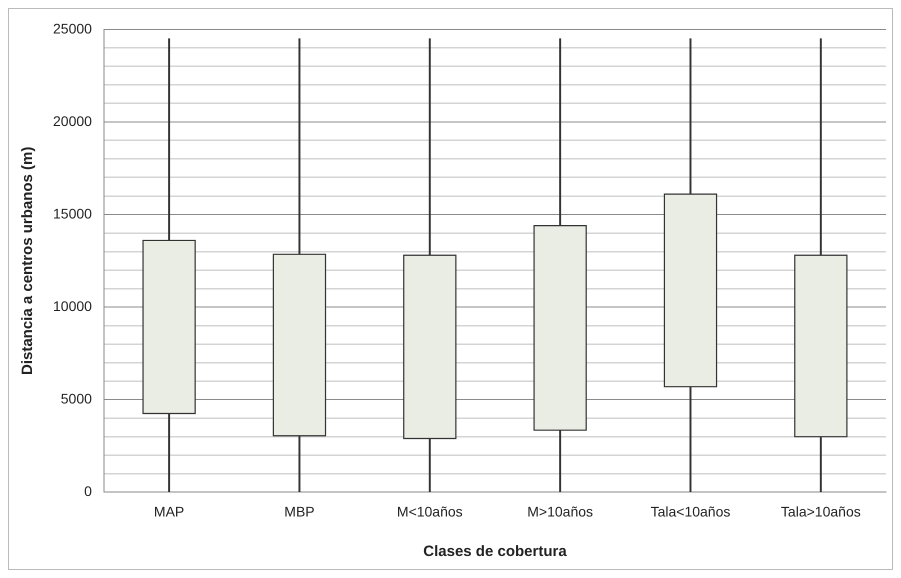 The image size is (901, 578). I want to click on x-tick-label: MAP, so click(169, 511).